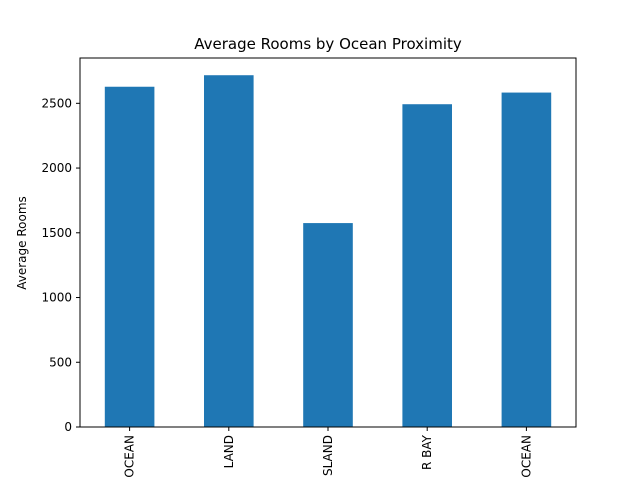 The width and height of the screenshot is (640, 480). I want to click on y-tick-label: 1500, so click(56, 233).